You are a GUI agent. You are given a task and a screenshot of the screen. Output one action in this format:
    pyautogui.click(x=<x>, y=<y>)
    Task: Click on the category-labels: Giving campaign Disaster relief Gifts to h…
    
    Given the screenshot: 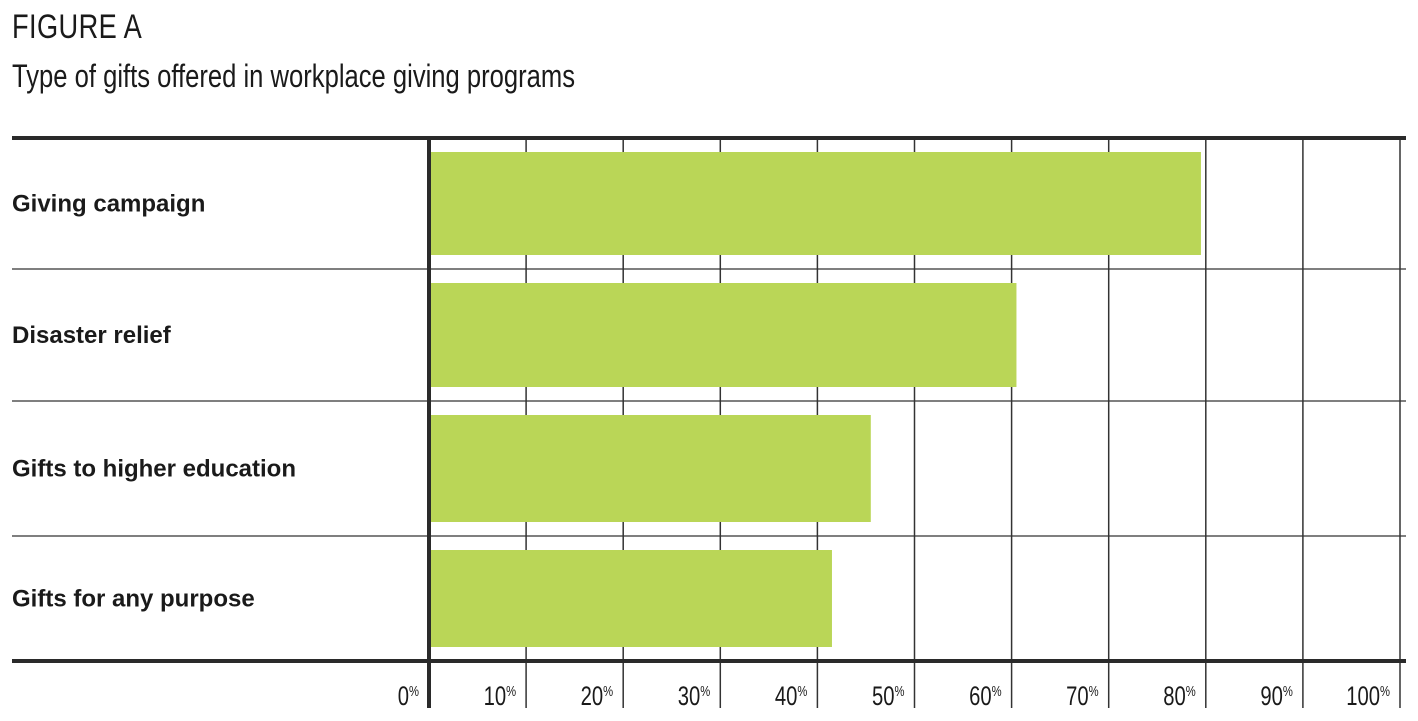 What is the action you would take?
    pyautogui.click(x=154, y=402)
    